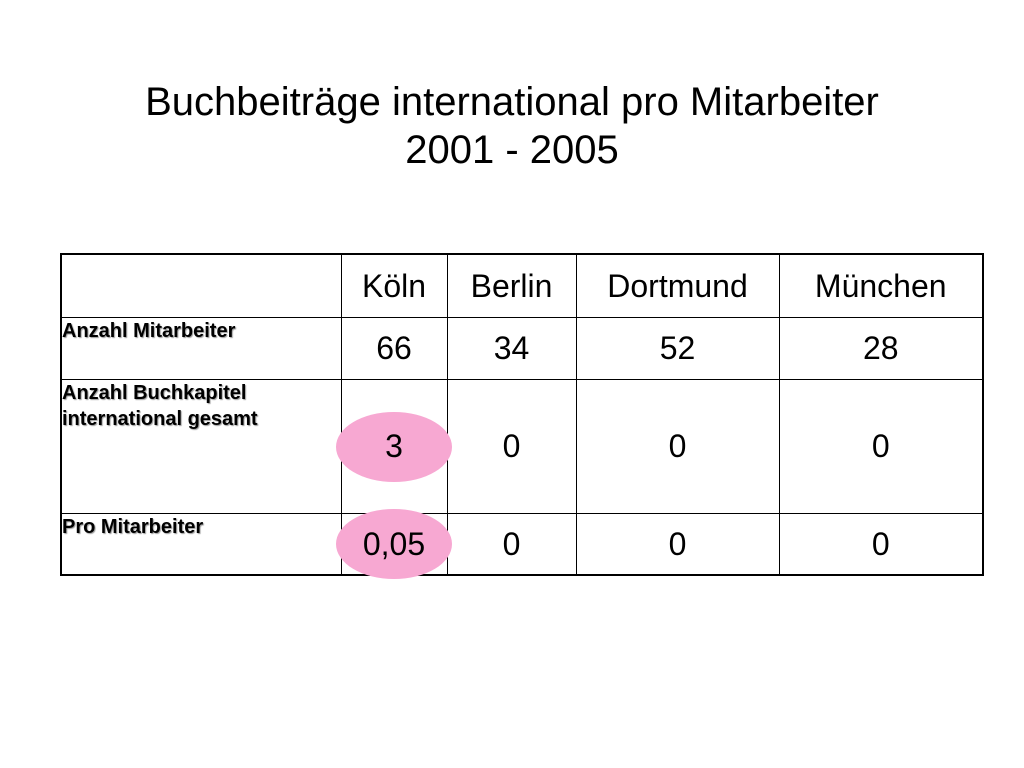 The image size is (1024, 768). Describe the element at coordinates (511, 348) in the screenshot. I see `cell-staff-berlin: 34` at that location.